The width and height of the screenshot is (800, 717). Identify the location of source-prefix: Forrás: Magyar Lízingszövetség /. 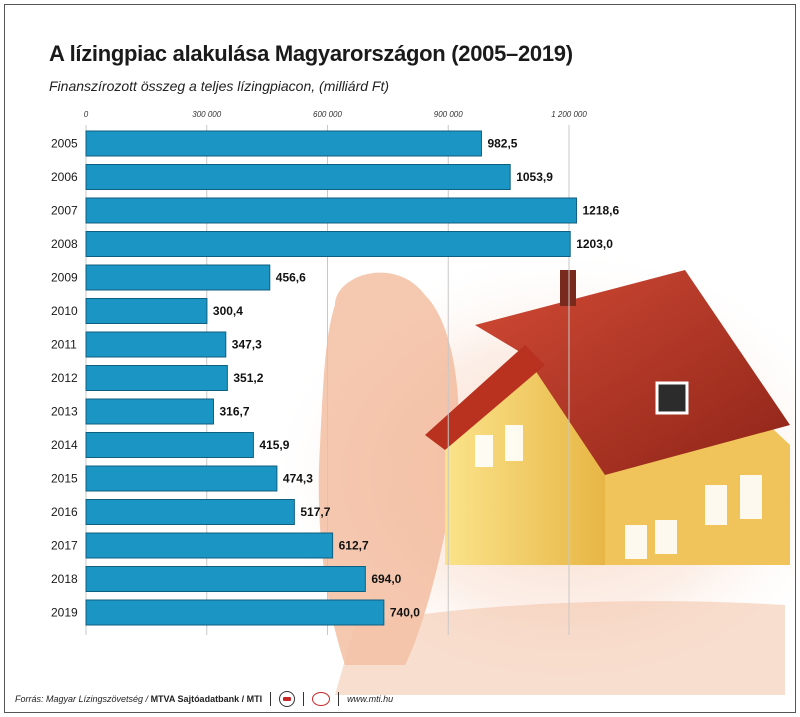
(83, 699).